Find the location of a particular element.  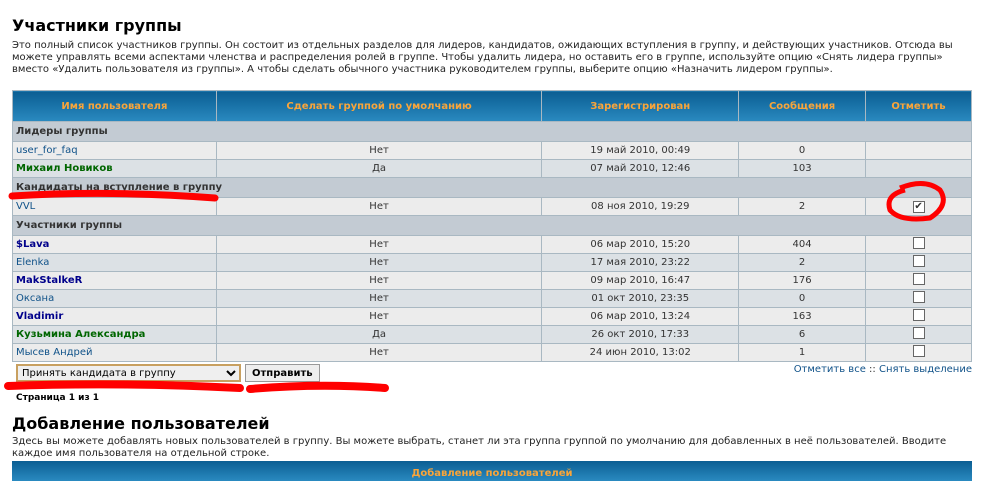

registered-cell: 09 мар 2010, 16:47 is located at coordinates (640, 280).